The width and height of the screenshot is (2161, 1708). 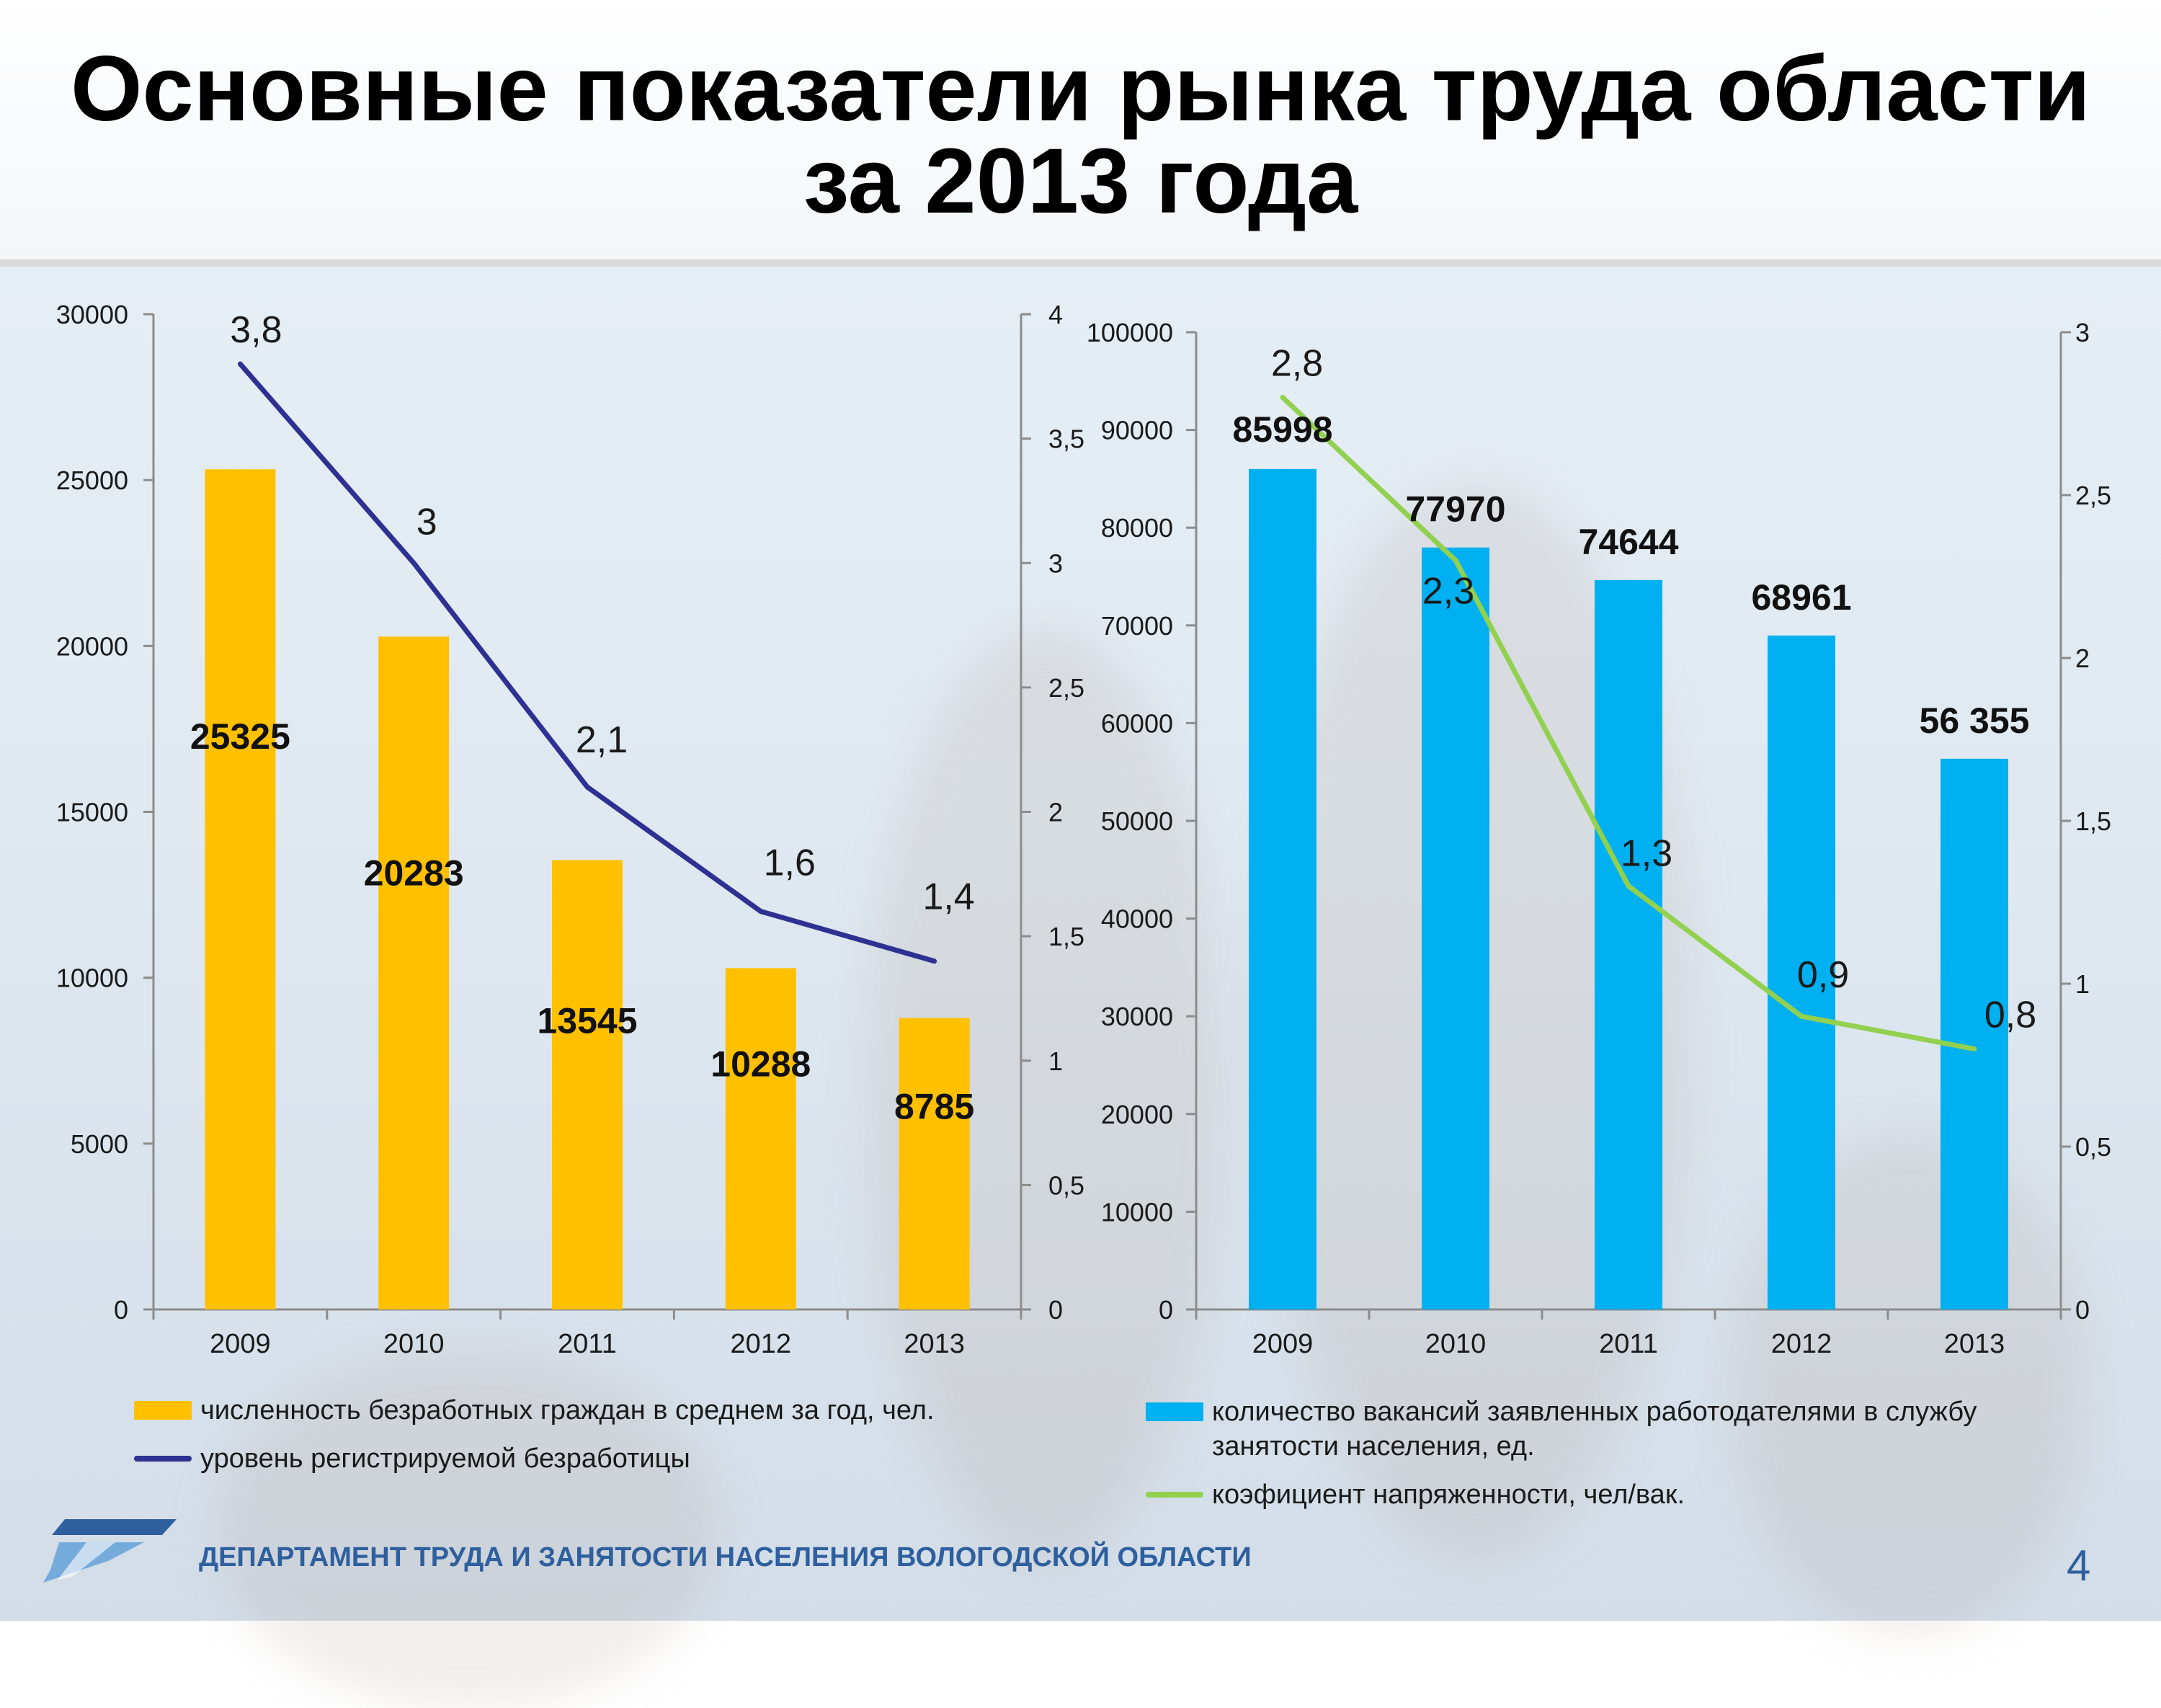 I want to click on c1-bar-label-2009: 25325, so click(x=240, y=737).